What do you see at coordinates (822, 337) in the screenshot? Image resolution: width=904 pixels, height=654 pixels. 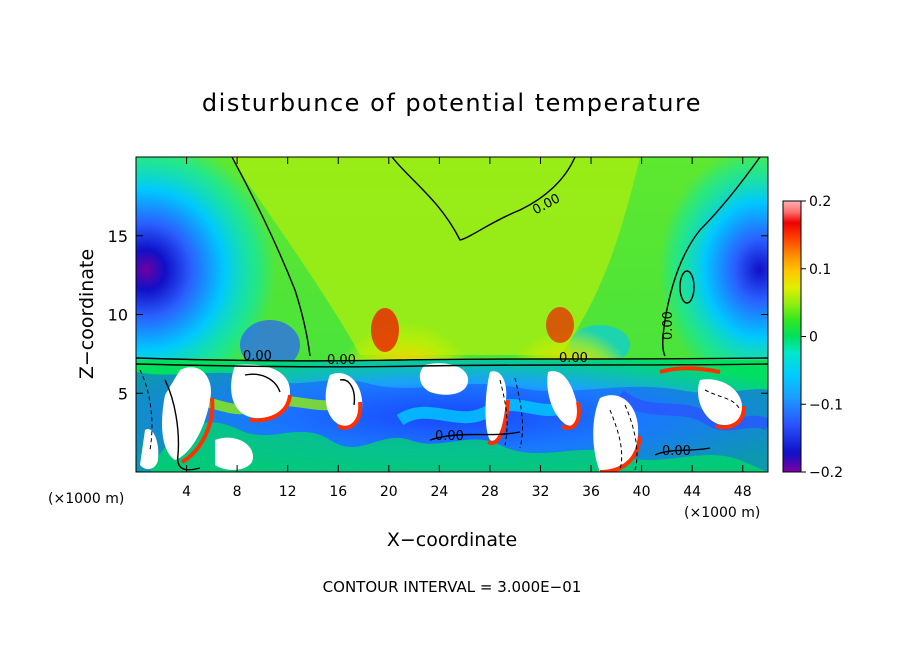 I see `colorbar-ticks: 0.2 0.1 0 −0.1 −0.2` at bounding box center [822, 337].